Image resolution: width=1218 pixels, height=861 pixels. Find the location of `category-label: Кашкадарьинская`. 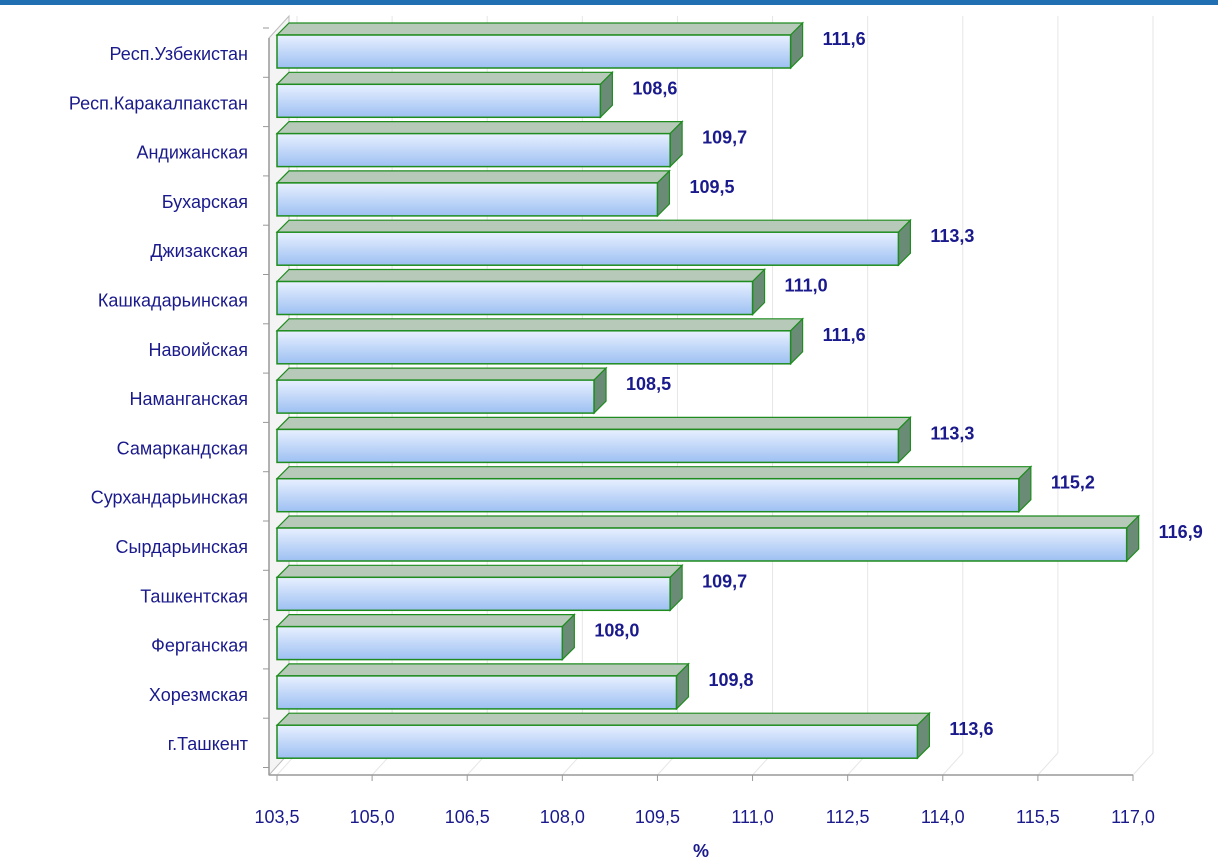

category-label: Кашкадарьинская is located at coordinates (173, 301).